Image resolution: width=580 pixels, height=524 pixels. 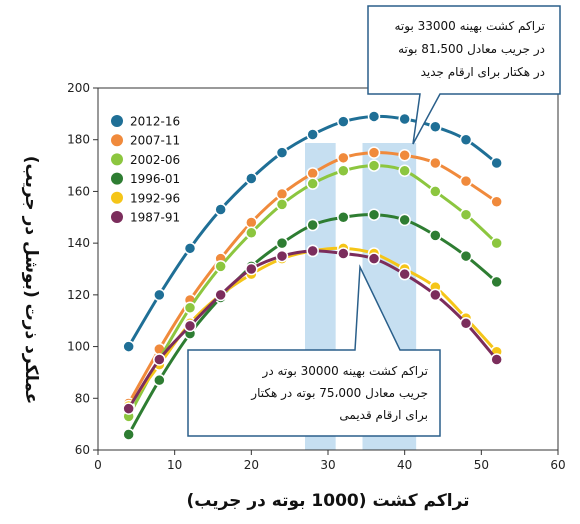 What do you see at coordinates (31, 280) in the screenshot?
I see `y-axis-label: عملکرد ذرت (بوشل در جریب)` at bounding box center [31, 280].